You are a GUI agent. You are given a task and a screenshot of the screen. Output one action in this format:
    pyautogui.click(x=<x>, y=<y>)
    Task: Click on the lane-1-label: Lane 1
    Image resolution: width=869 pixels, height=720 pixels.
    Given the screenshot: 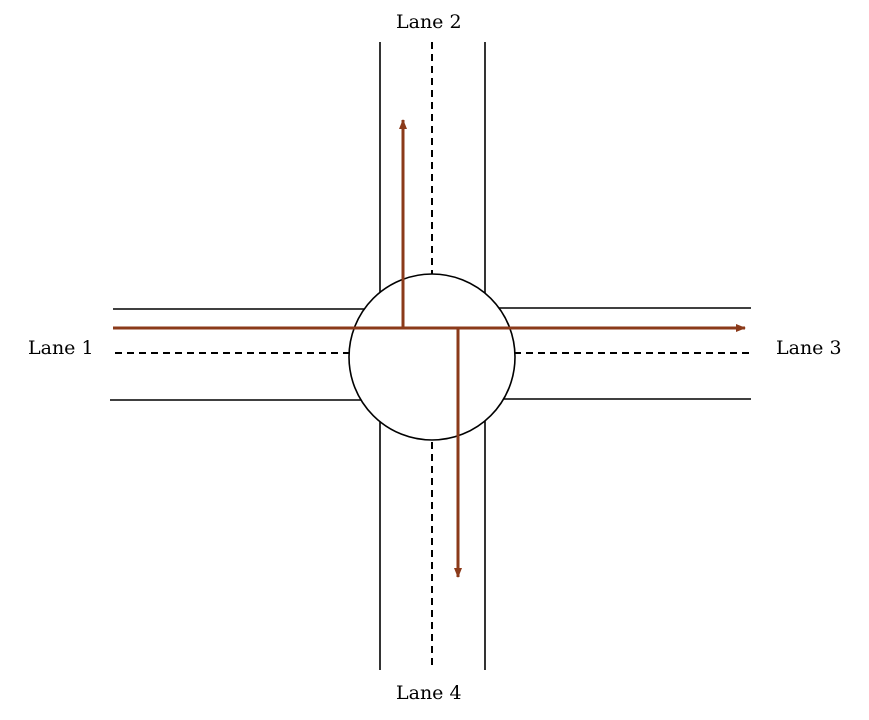 What is the action you would take?
    pyautogui.click(x=61, y=348)
    